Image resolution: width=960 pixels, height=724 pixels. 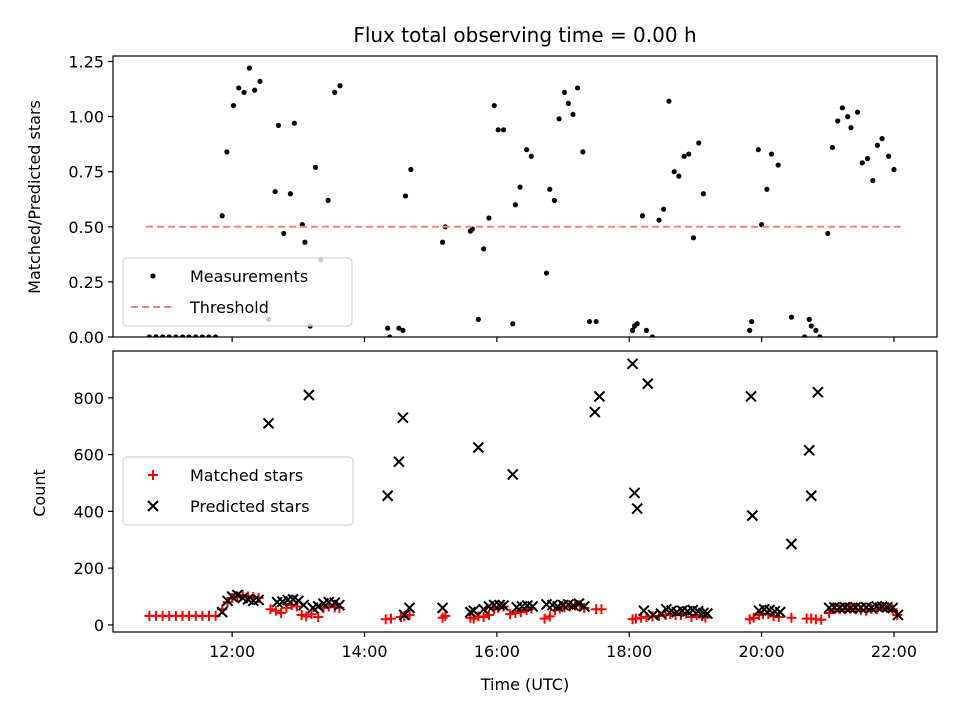 I want to click on legend-label: Measurements, so click(x=249, y=276).